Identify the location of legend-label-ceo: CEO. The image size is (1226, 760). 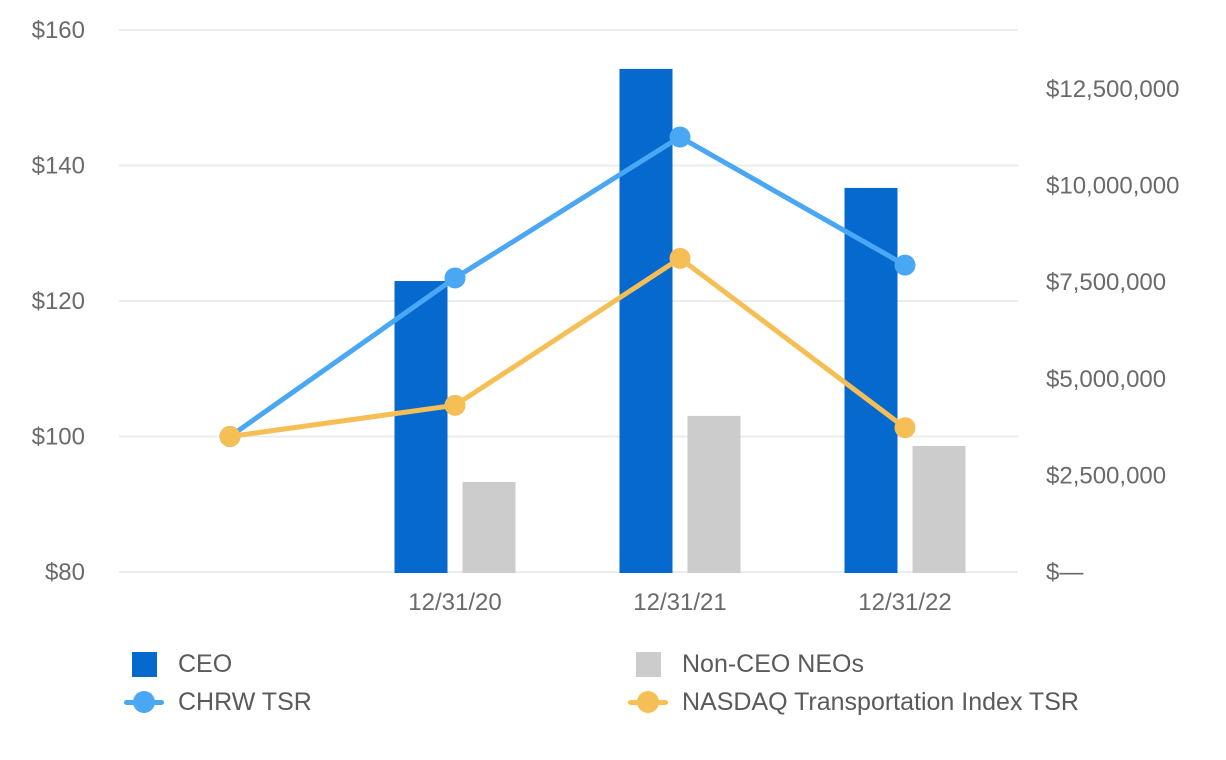
(205, 663).